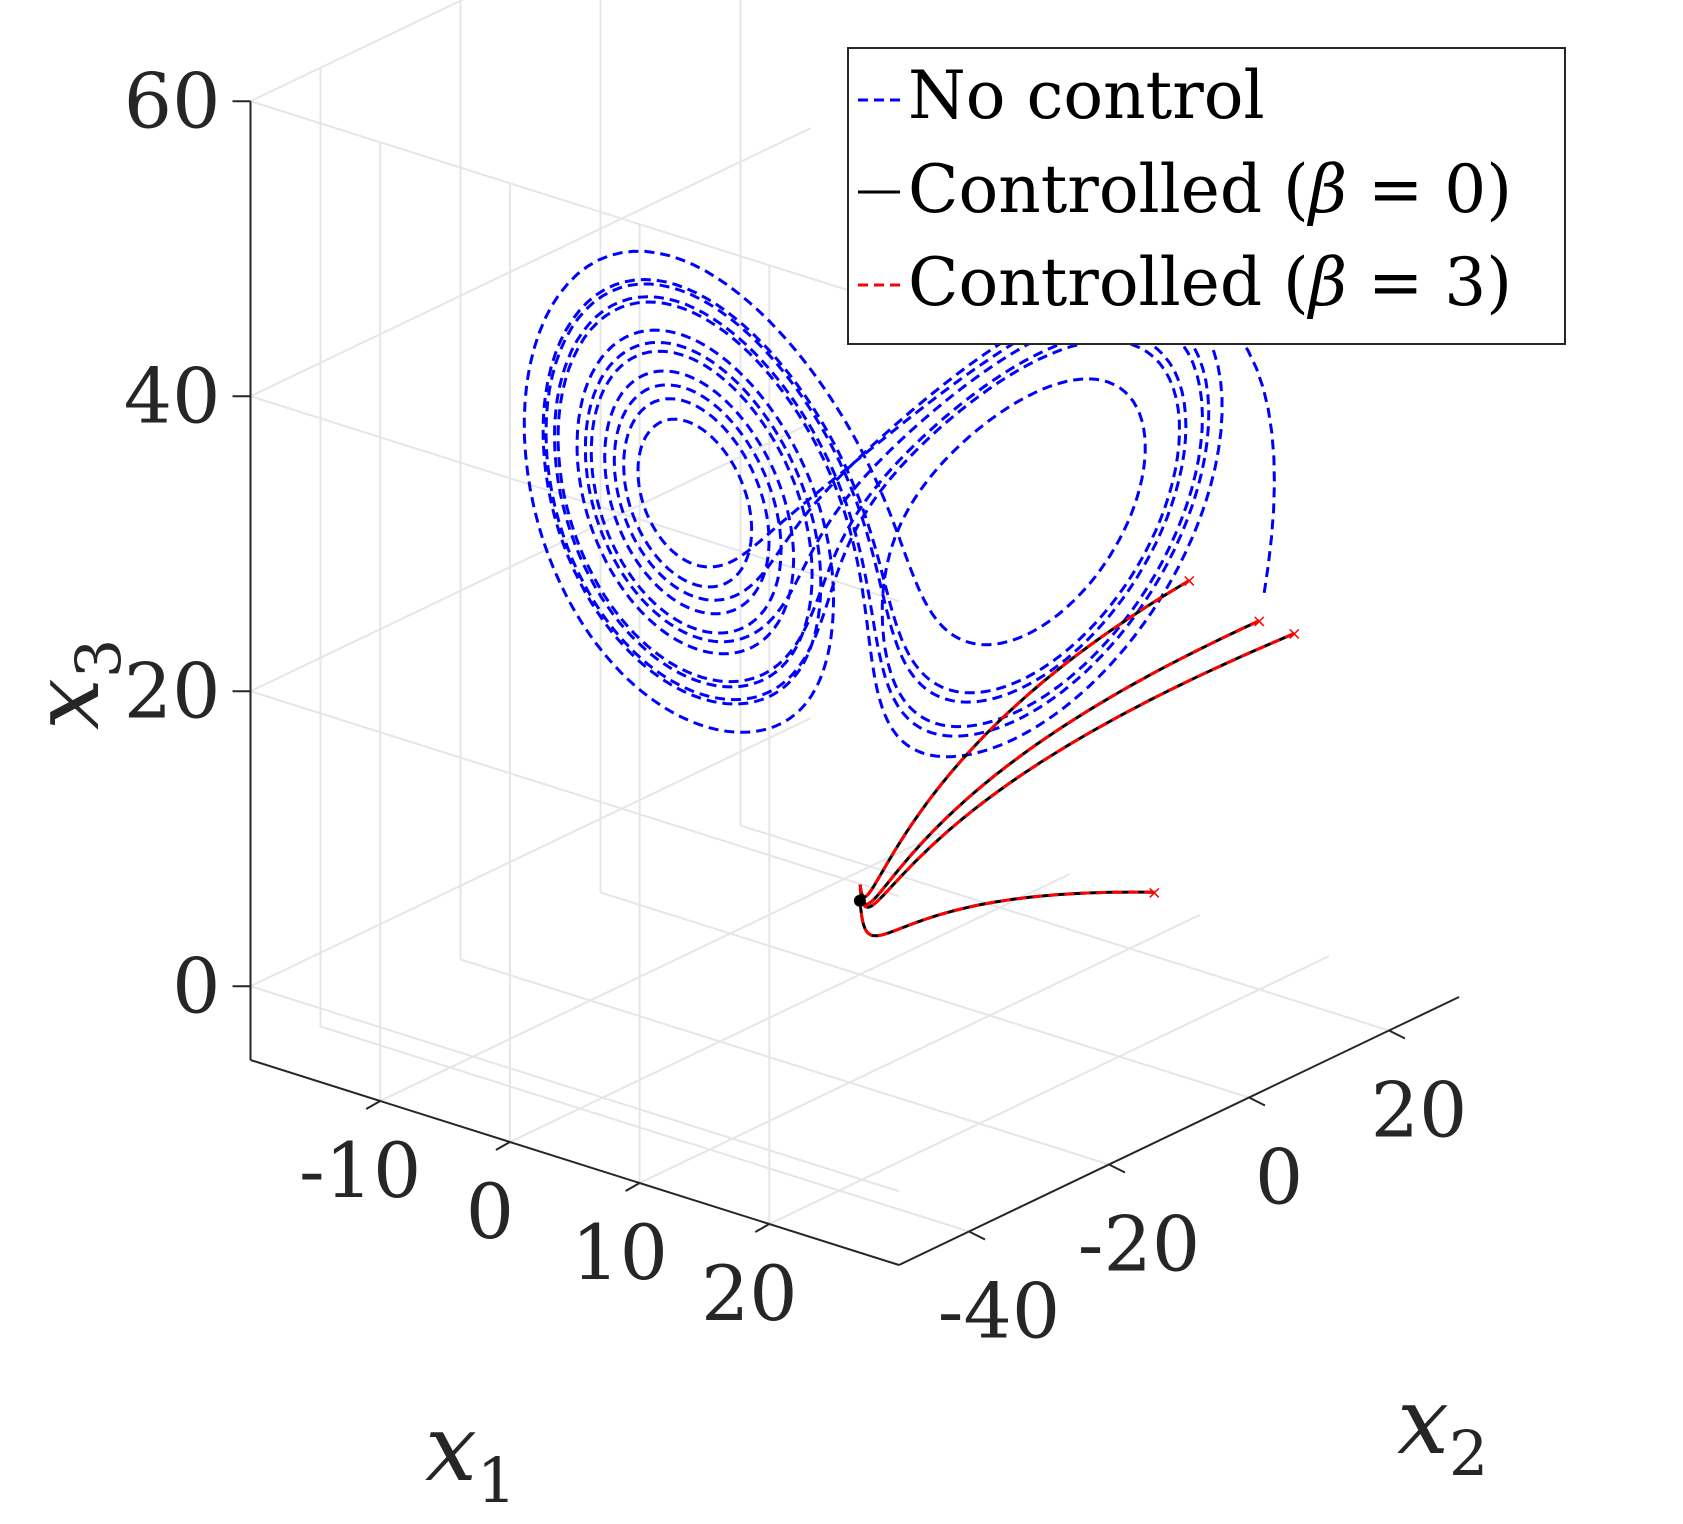 The width and height of the screenshot is (1683, 1524). Describe the element at coordinates (172, 395) in the screenshot. I see `x3-tick-label: 40` at that location.